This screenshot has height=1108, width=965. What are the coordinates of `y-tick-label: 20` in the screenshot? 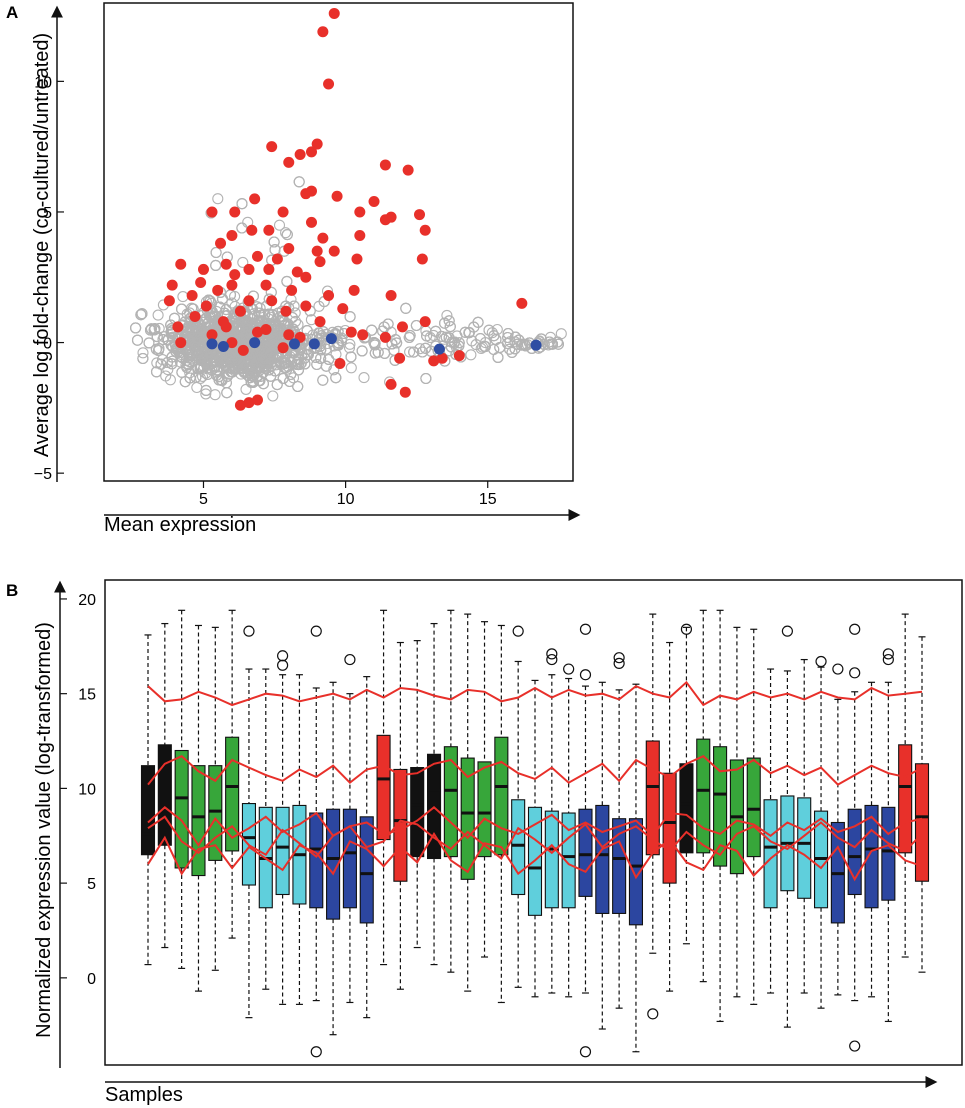 It's located at (87, 600).